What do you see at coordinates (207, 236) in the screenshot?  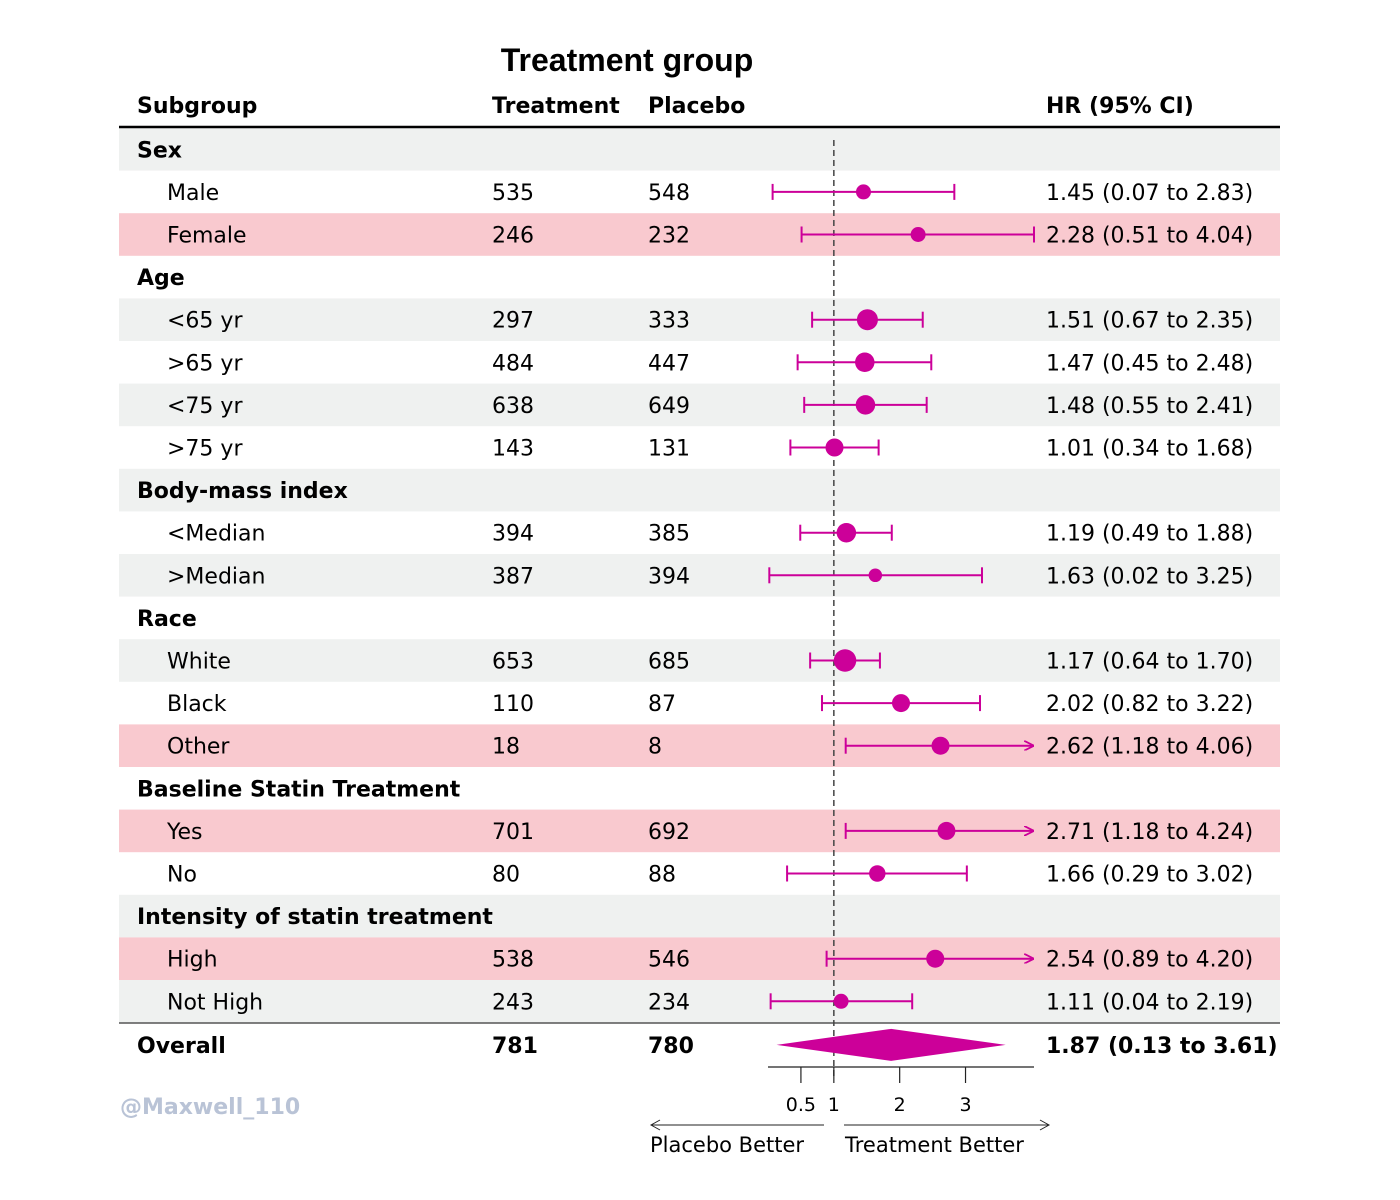 I see `subgroup-label: Female` at bounding box center [207, 236].